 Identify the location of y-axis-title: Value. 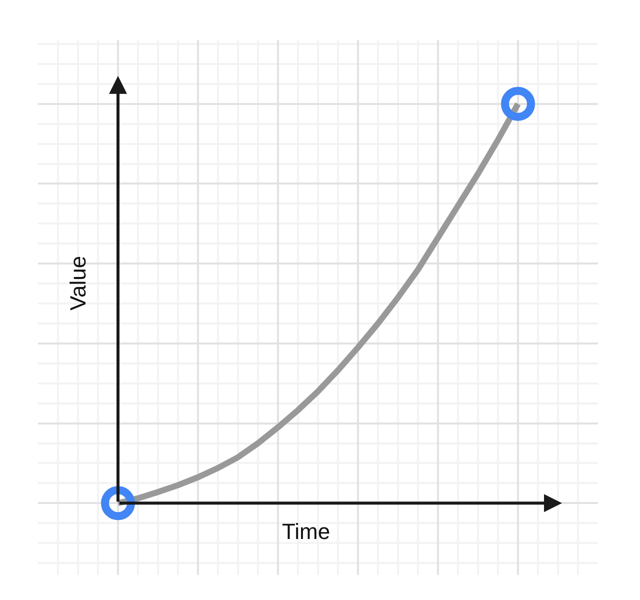
(77, 283).